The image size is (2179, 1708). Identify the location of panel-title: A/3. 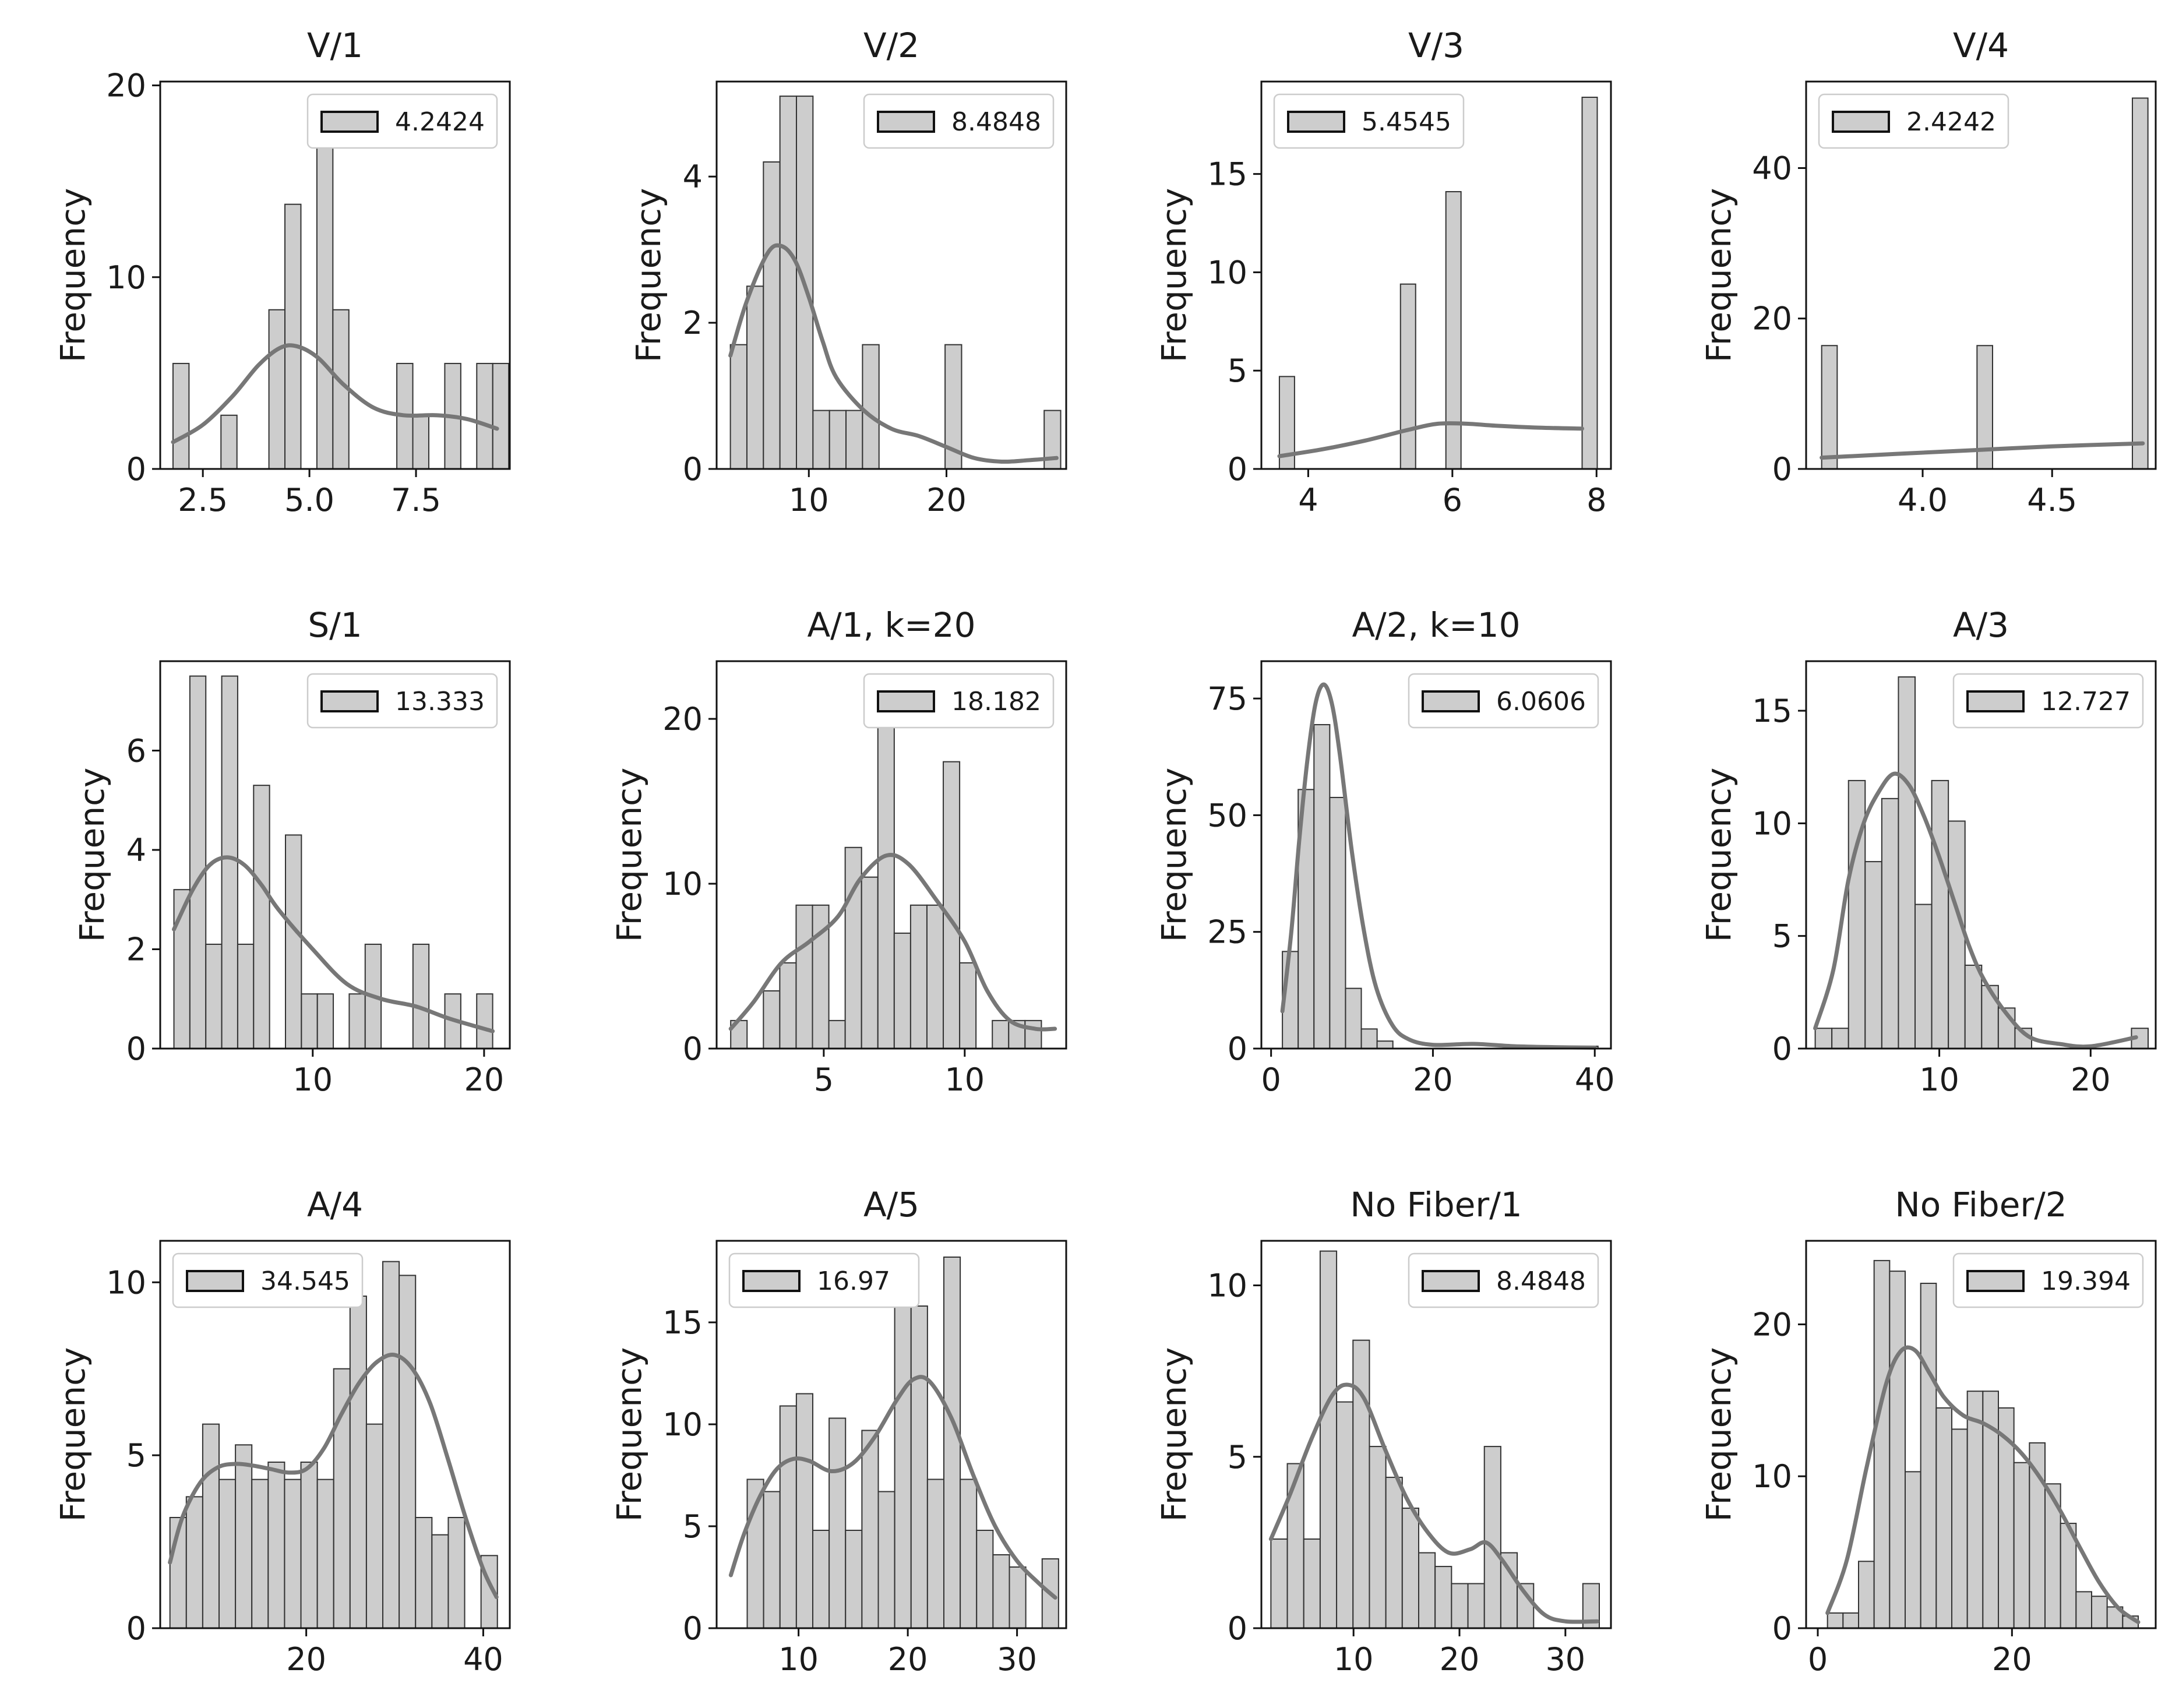
(1981, 625).